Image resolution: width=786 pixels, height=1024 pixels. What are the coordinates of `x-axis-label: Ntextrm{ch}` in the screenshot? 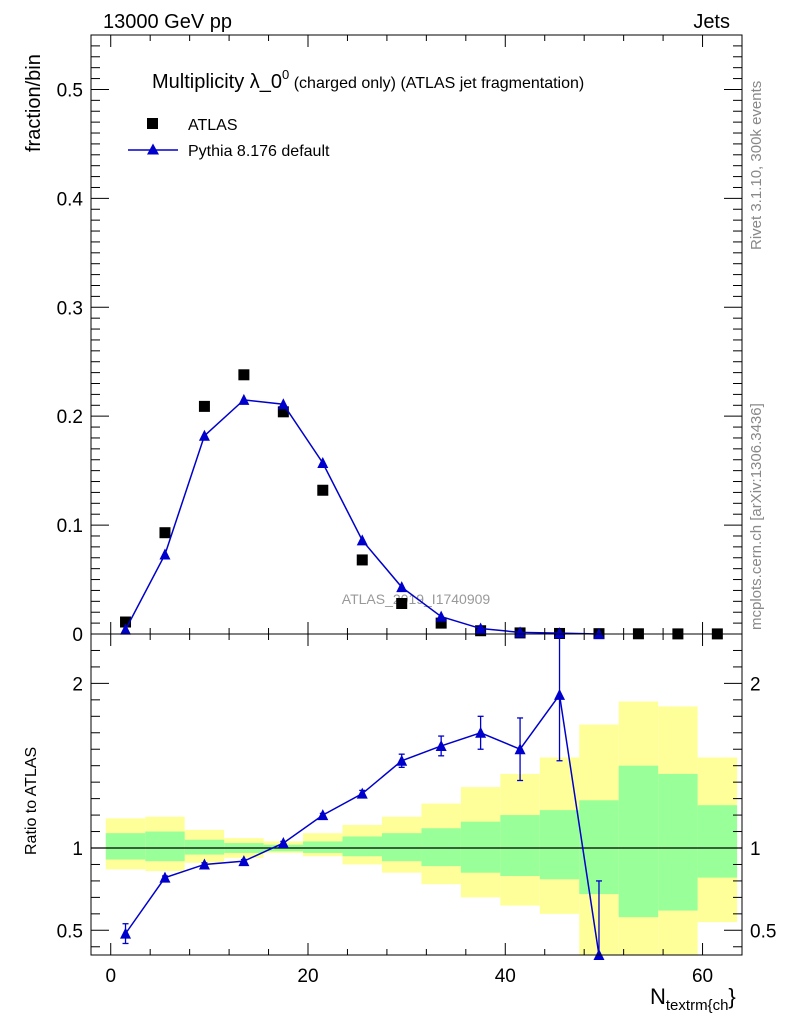 It's located at (693, 999).